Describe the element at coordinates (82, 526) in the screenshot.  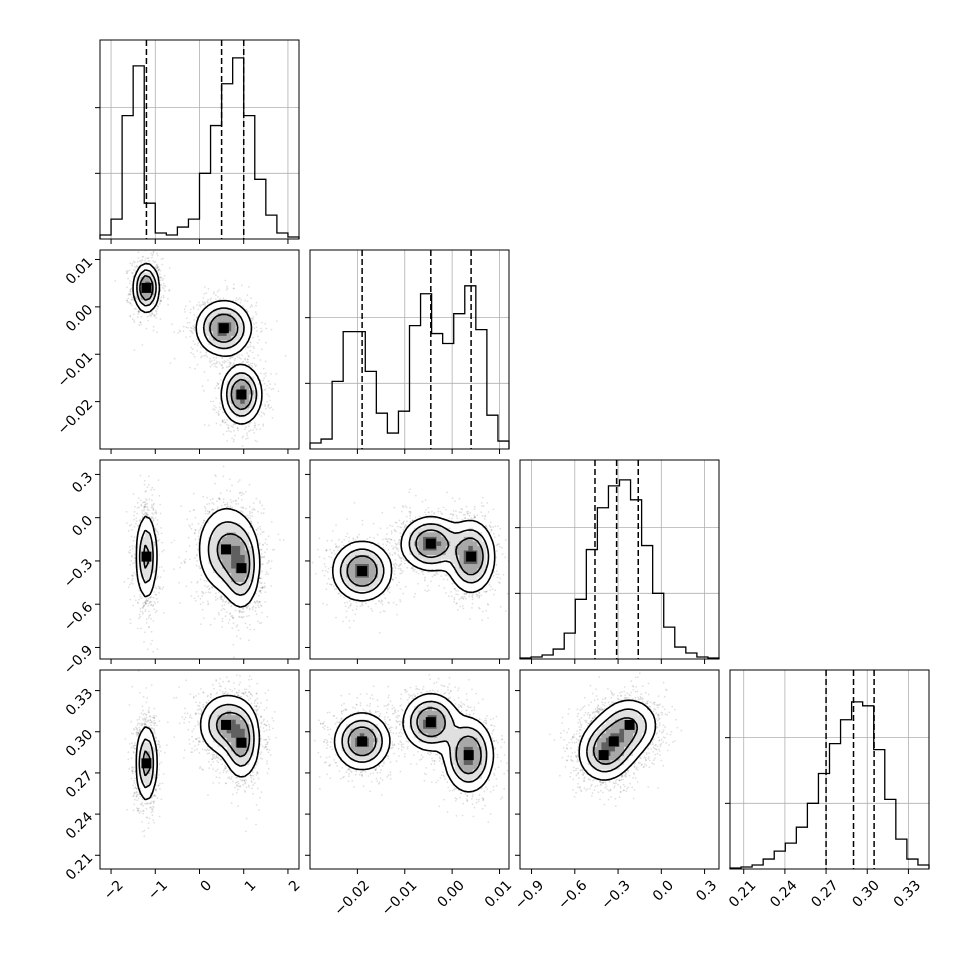
I see `y-tick-label-p3: 0.0` at that location.